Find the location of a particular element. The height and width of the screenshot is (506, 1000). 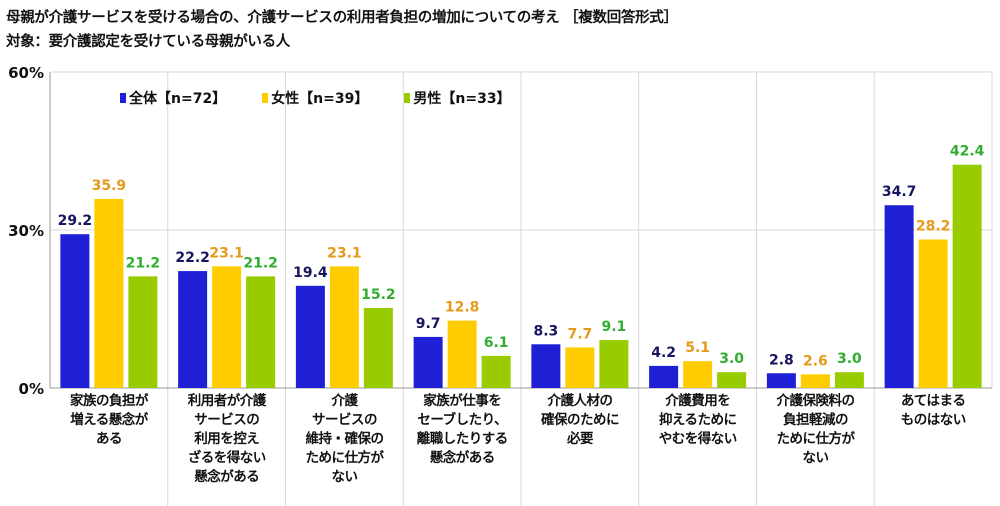

x-category-label: 利用者が介護 サービスの利用を控えざるを得ない 懸念がある is located at coordinates (227, 439).